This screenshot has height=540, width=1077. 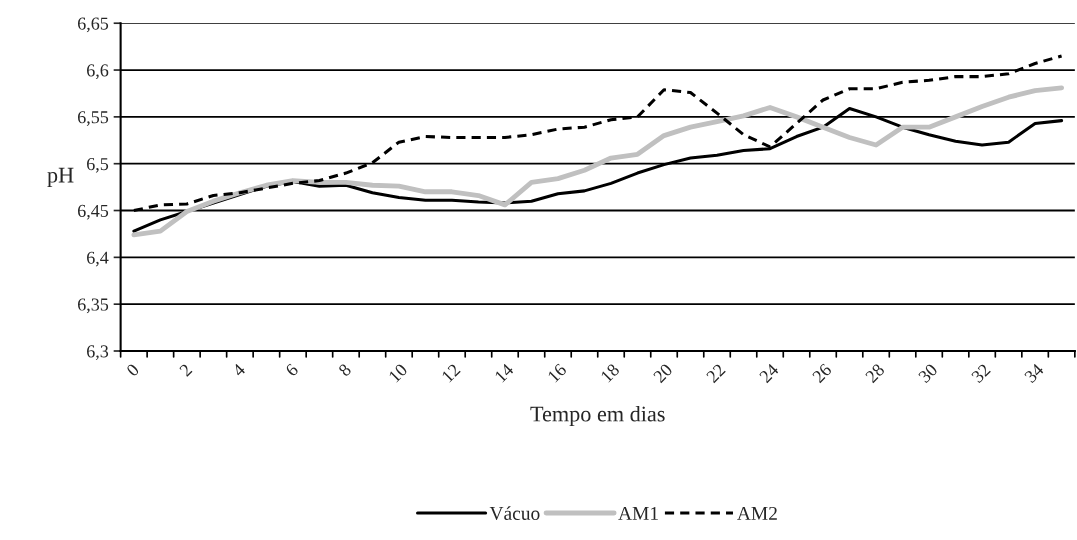 What do you see at coordinates (344, 369) in the screenshot?
I see `x-tick-label: 8` at bounding box center [344, 369].